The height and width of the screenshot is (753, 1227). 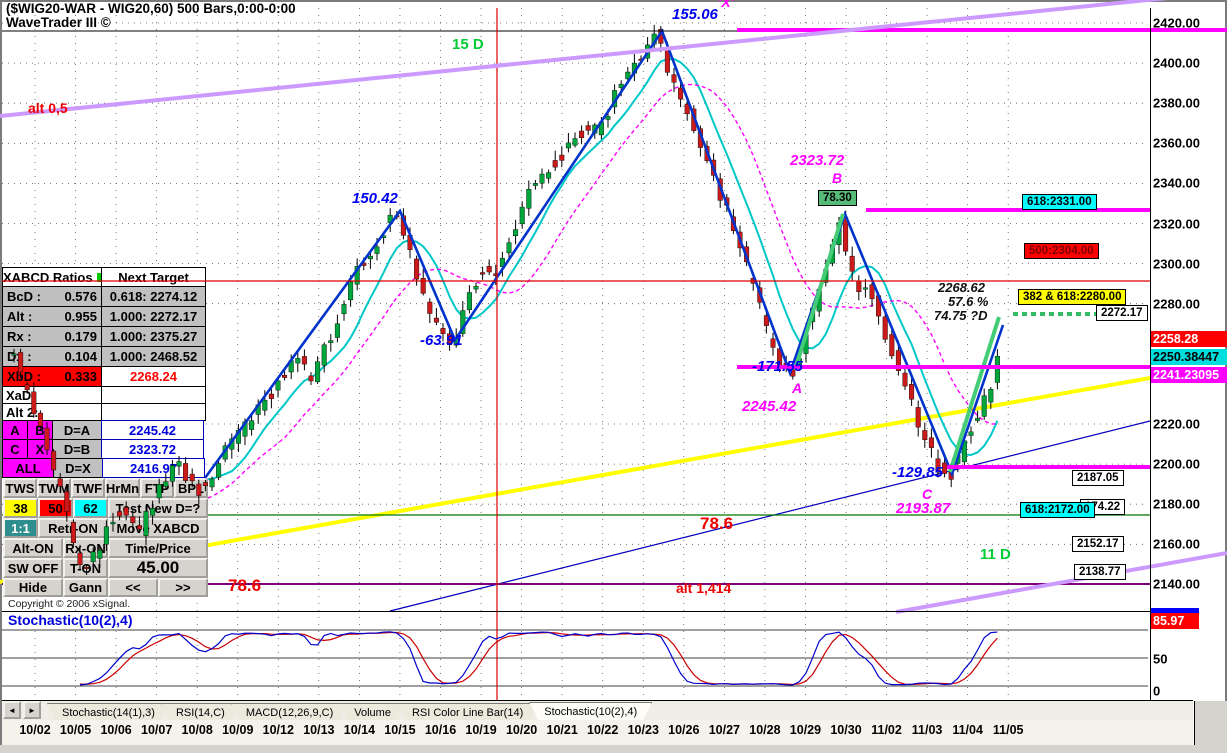 What do you see at coordinates (35, 730) in the screenshot?
I see `date-tick-10-02: 10/02` at bounding box center [35, 730].